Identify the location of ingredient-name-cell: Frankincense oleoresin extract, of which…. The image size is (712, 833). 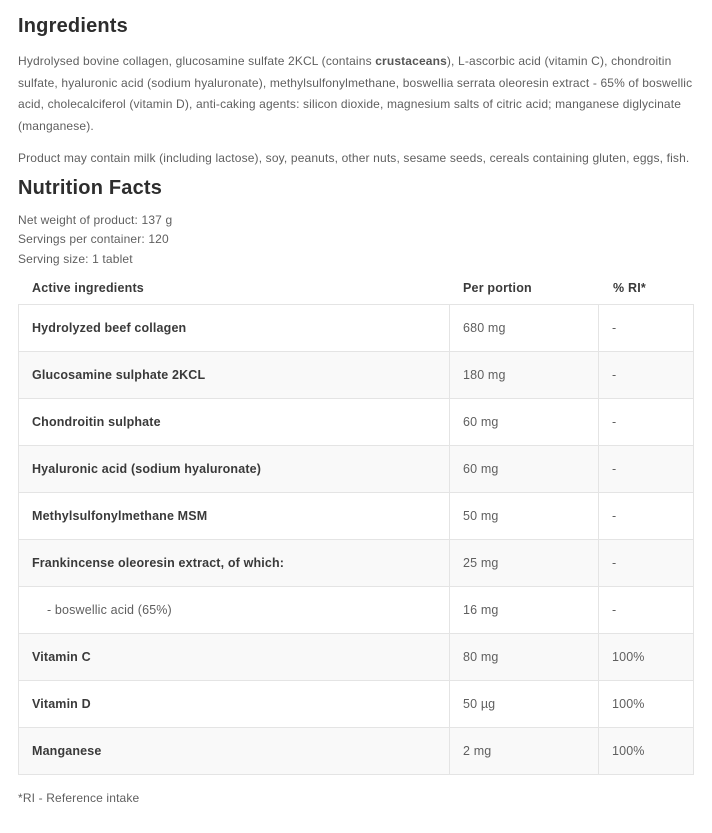
(234, 562).